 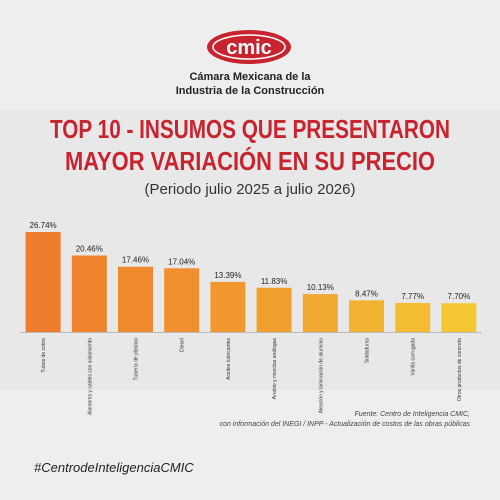 I want to click on source: Fuente: Centro de Inteligencia CMIC,, so click(x=412, y=414).